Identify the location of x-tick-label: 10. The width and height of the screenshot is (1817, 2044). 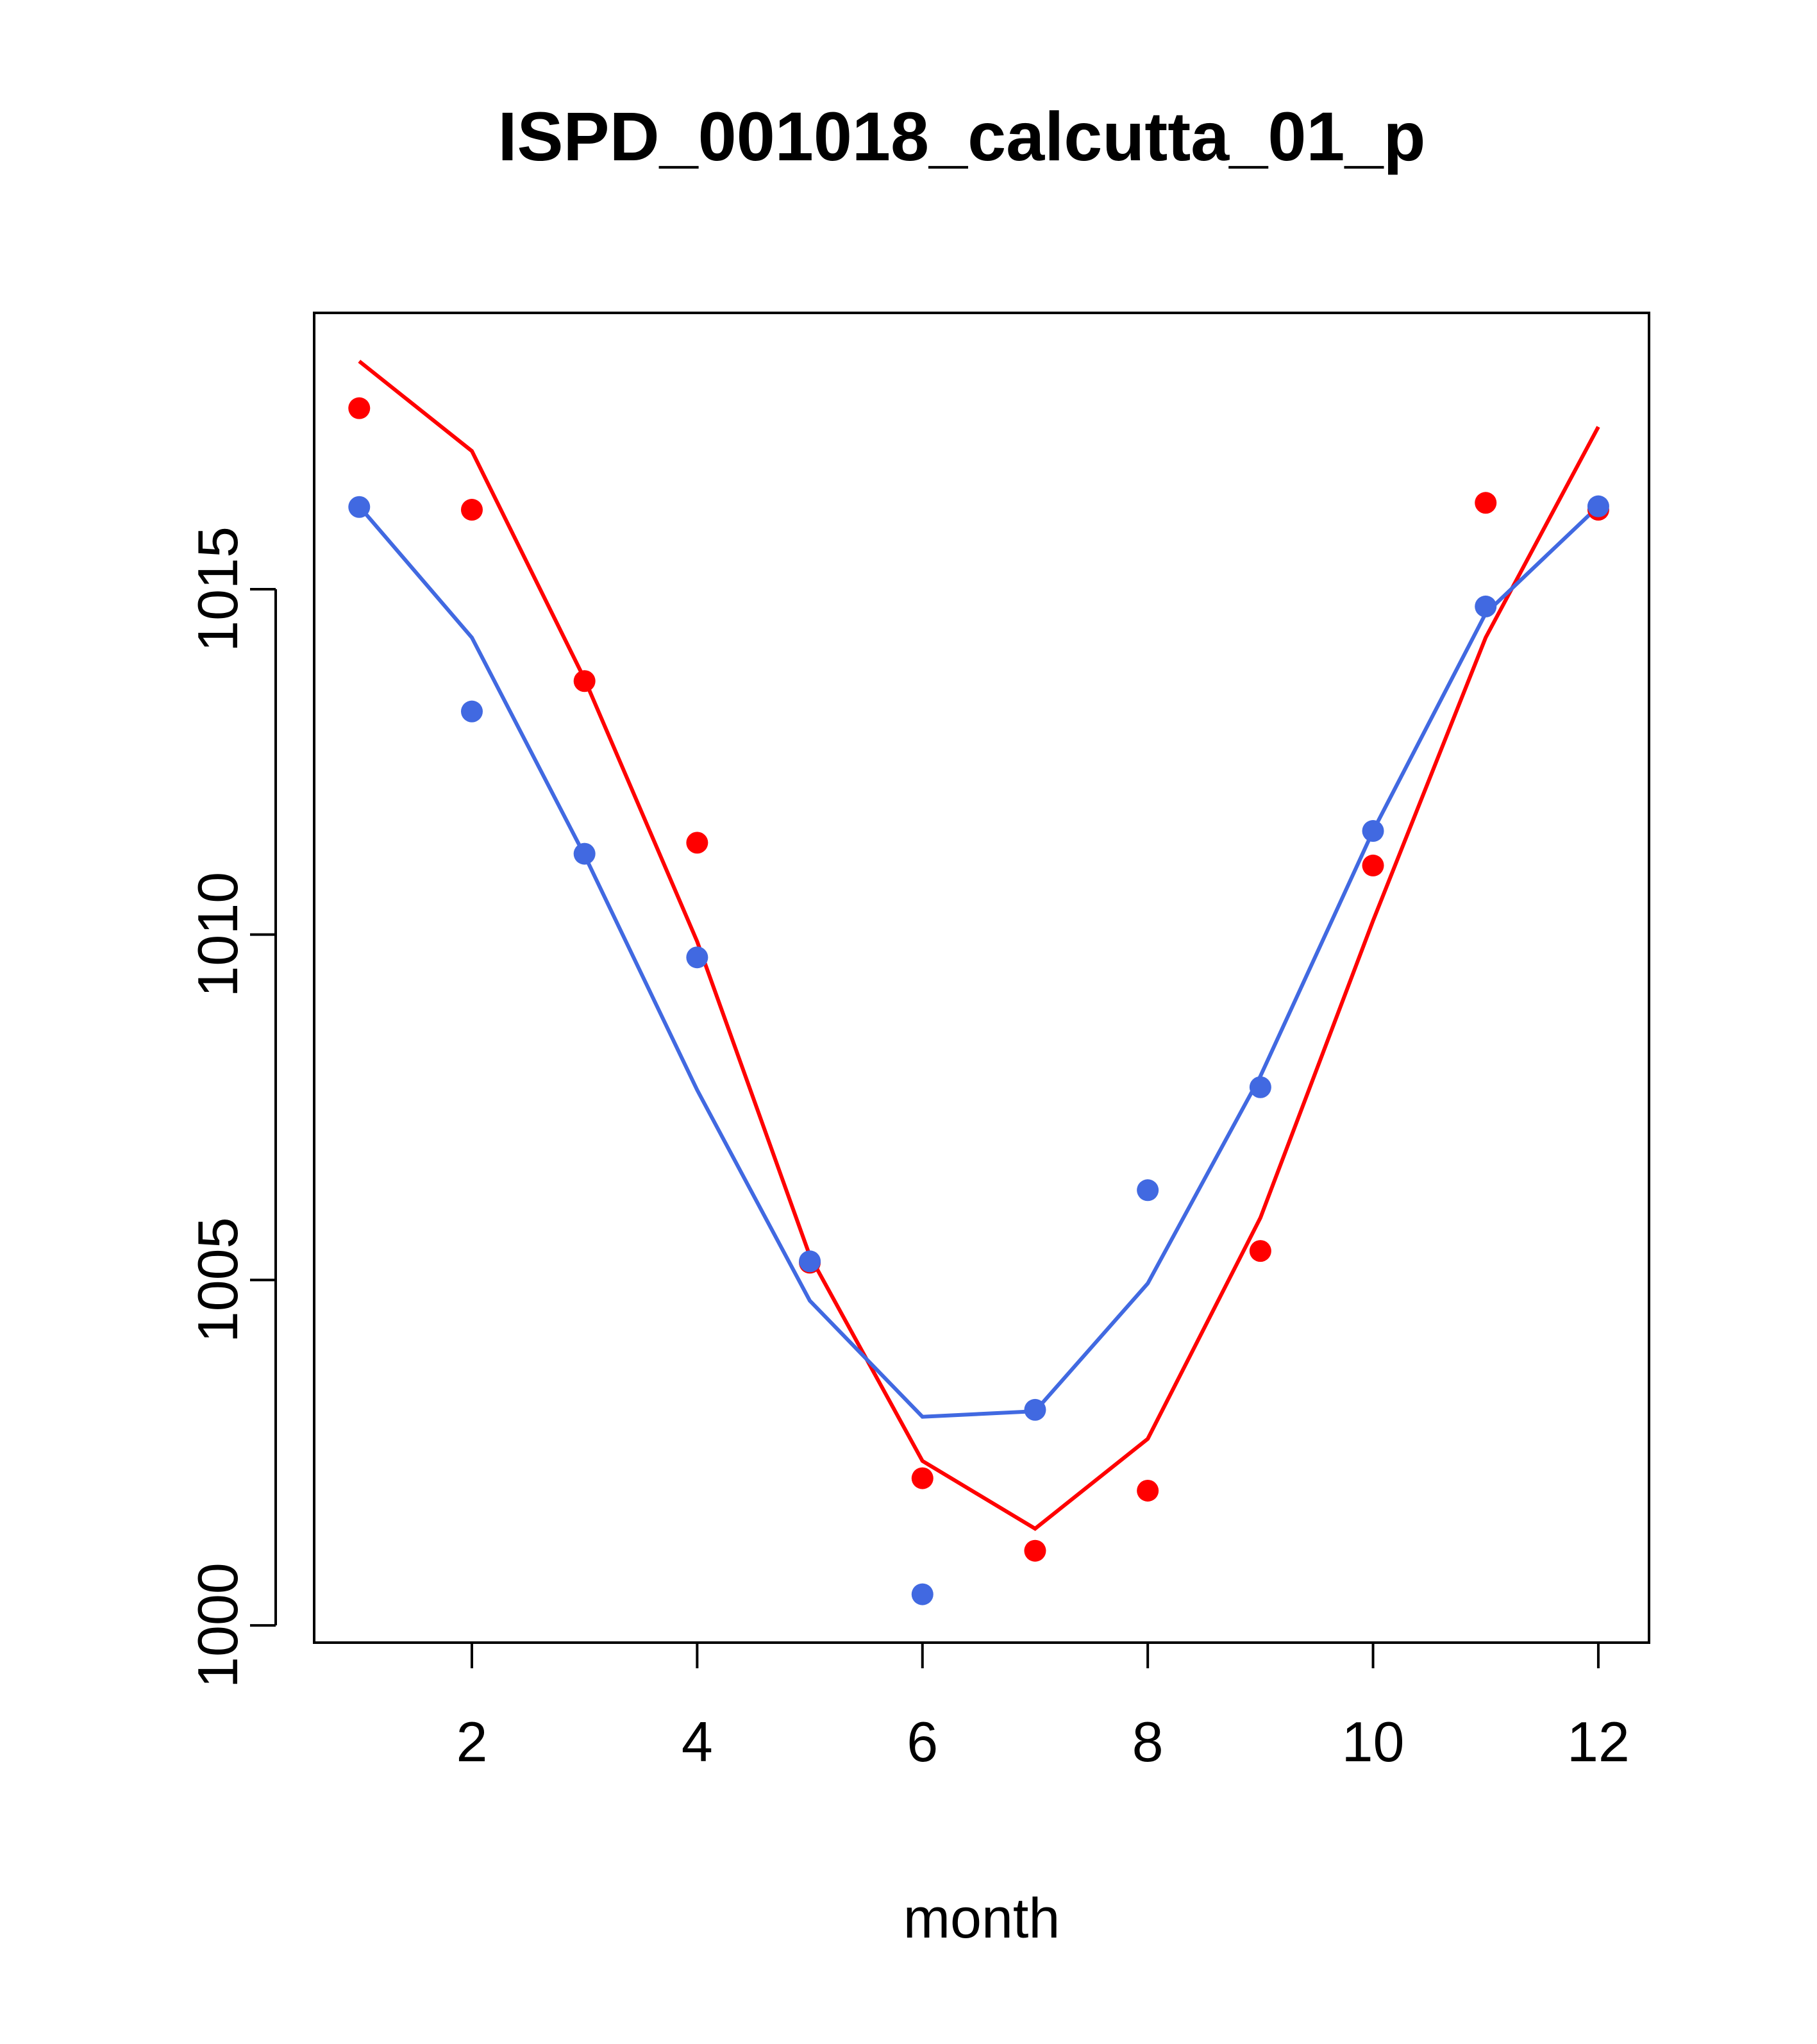
(1374, 1742).